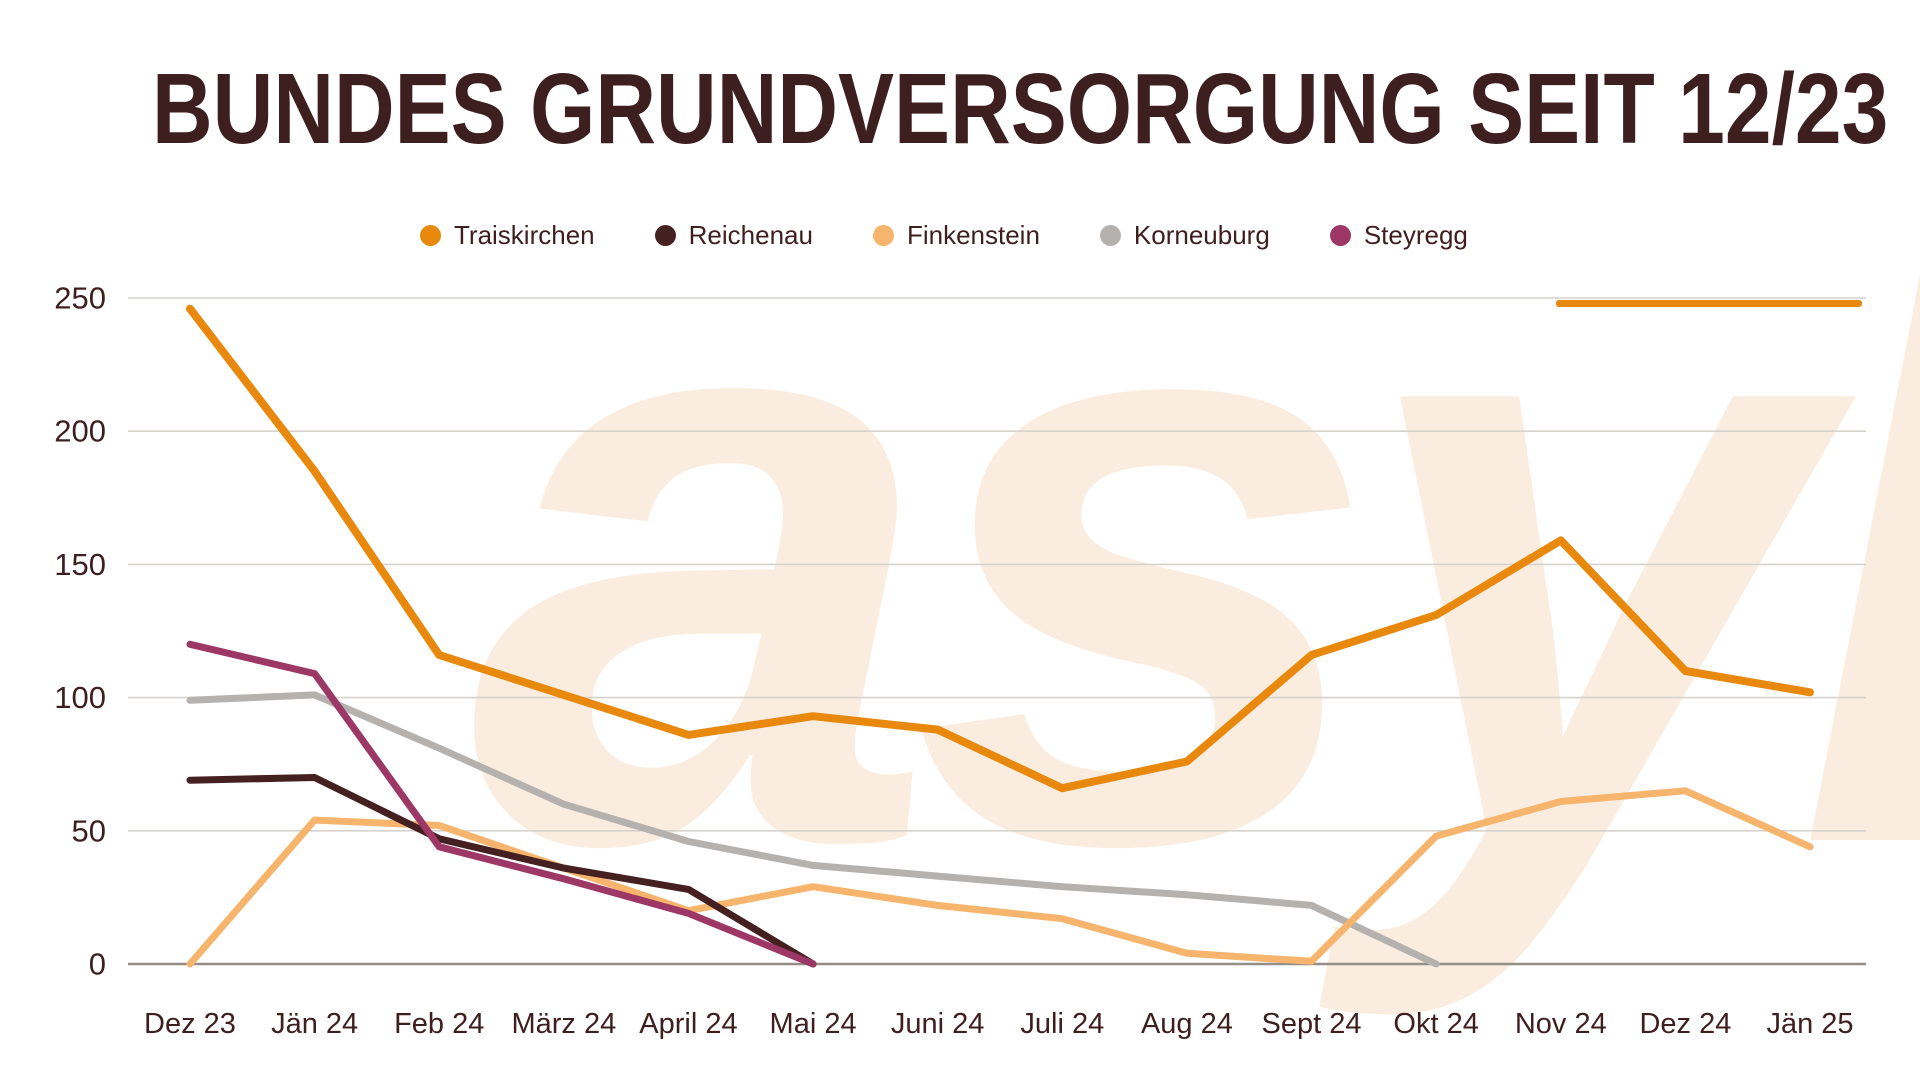 This screenshot has width=1920, height=1080. What do you see at coordinates (1709, 303) in the screenshot?
I see `watermark-accent-bar` at bounding box center [1709, 303].